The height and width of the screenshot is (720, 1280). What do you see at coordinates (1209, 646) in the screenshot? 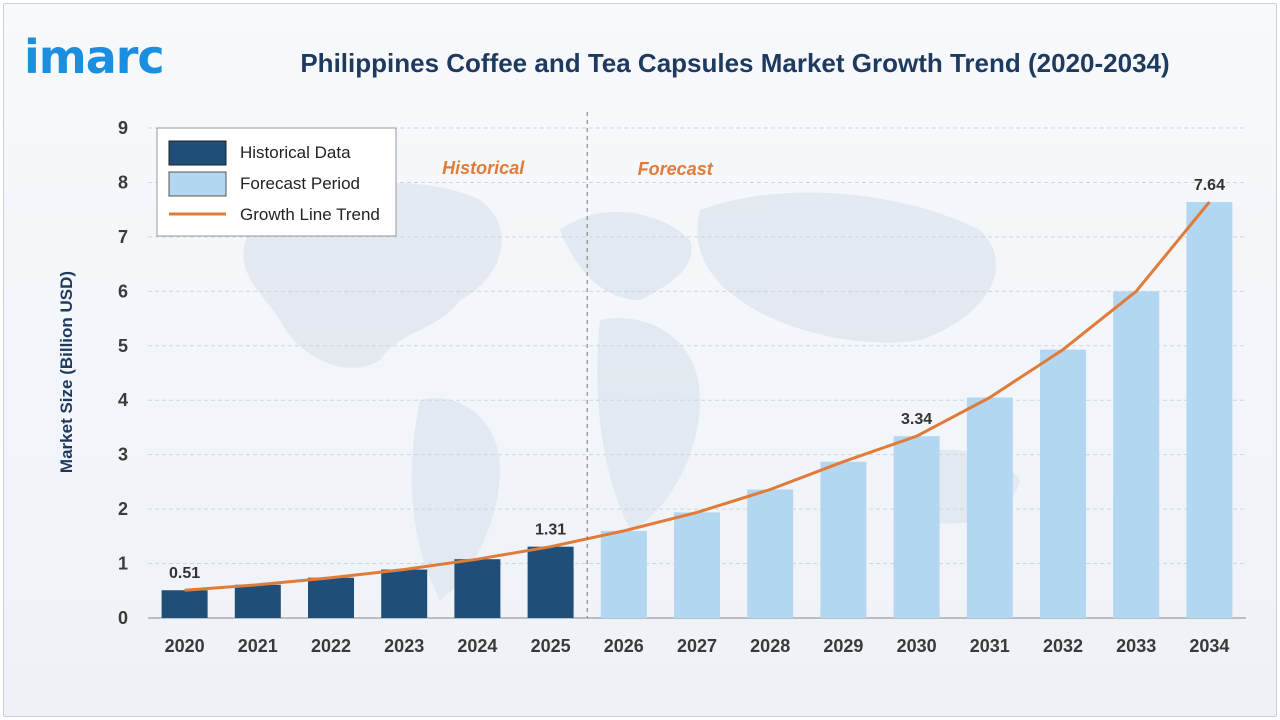
I see `x-tick-label: 2034` at bounding box center [1209, 646].